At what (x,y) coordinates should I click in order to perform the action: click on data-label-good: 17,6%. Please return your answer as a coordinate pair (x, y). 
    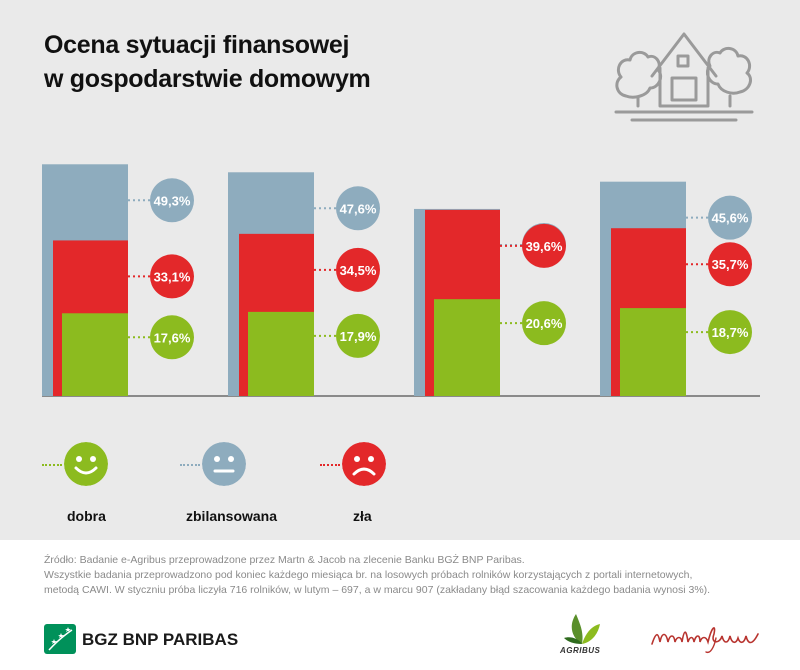
    Looking at the image, I should click on (172, 337).